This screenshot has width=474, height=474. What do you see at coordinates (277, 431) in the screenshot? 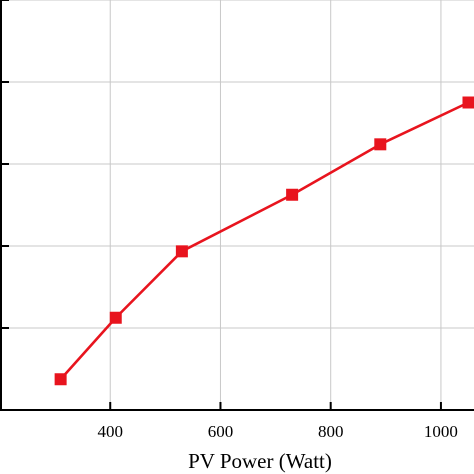
I see `tick-labels: 400 600 800 1000` at bounding box center [277, 431].